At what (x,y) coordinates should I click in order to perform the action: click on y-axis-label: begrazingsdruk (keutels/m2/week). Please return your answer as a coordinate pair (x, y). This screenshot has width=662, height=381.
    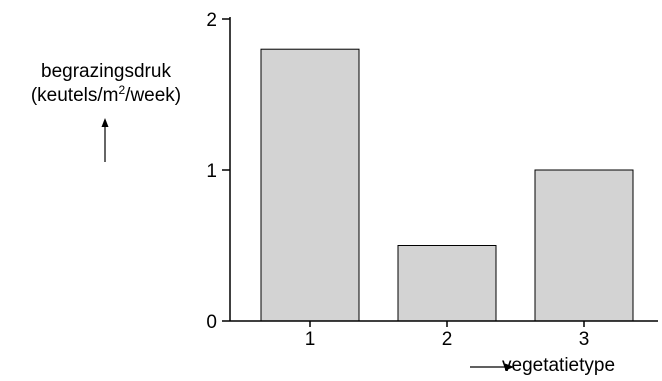
    Looking at the image, I should click on (106, 84).